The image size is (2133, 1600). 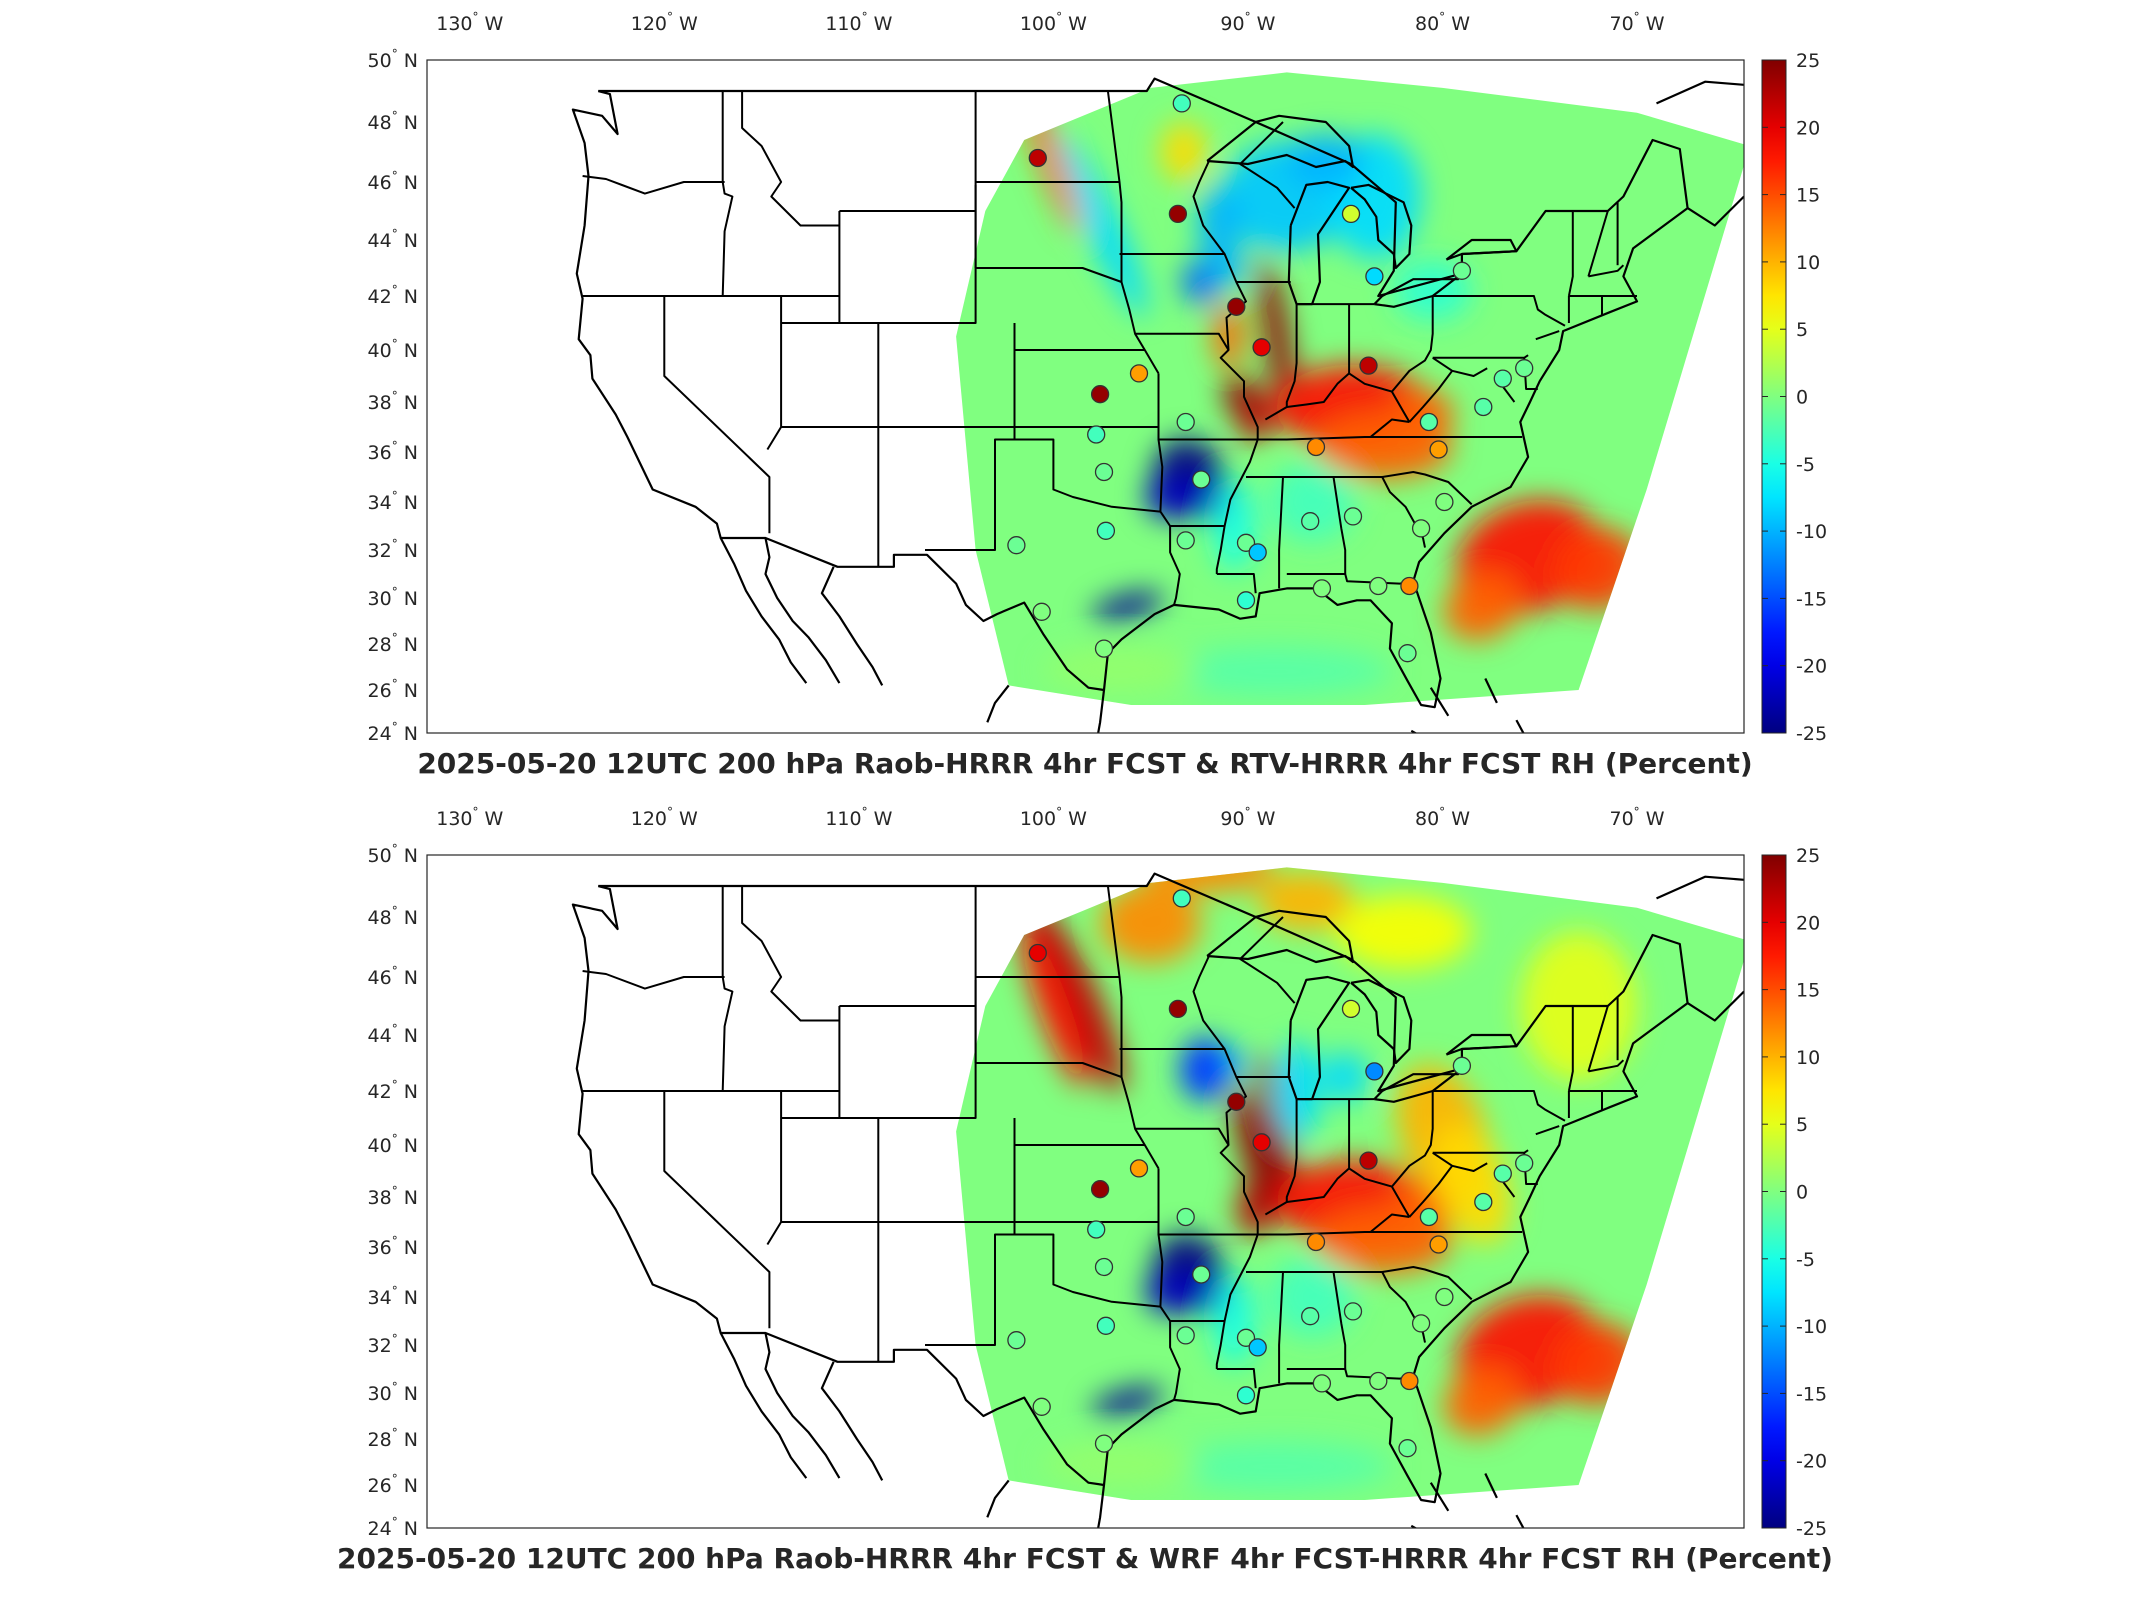 What do you see at coordinates (1808, 128) in the screenshot?
I see `colorbar-tick-label: 20` at bounding box center [1808, 128].